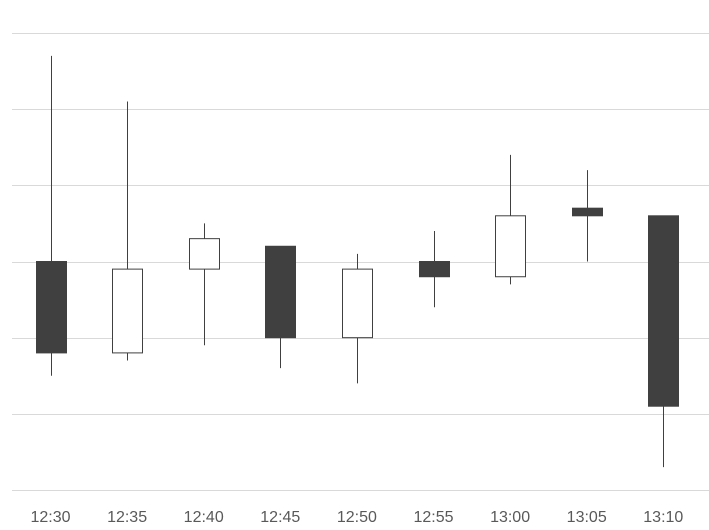 The image size is (709, 530). I want to click on x-tick-label: 12:30, so click(50, 517).